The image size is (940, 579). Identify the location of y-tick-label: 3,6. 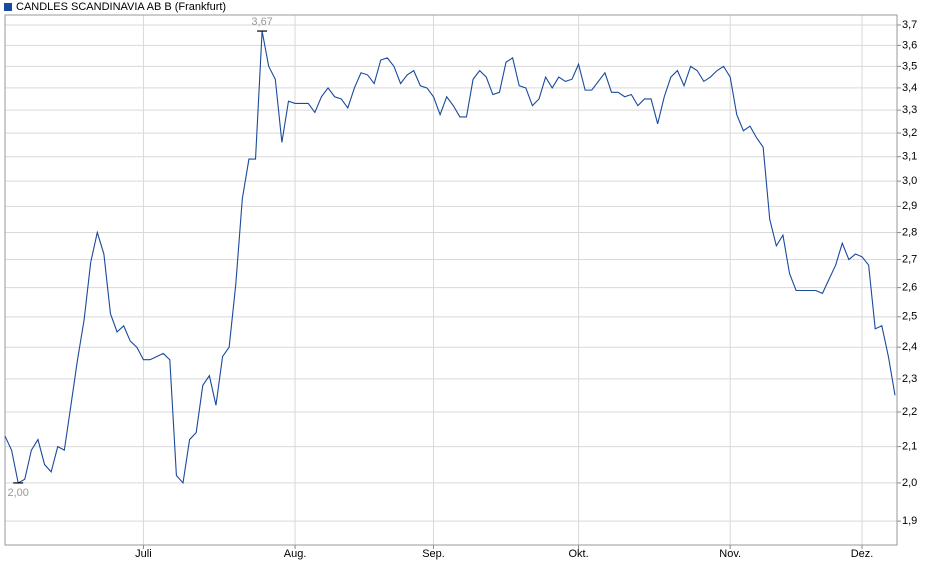
(909, 45).